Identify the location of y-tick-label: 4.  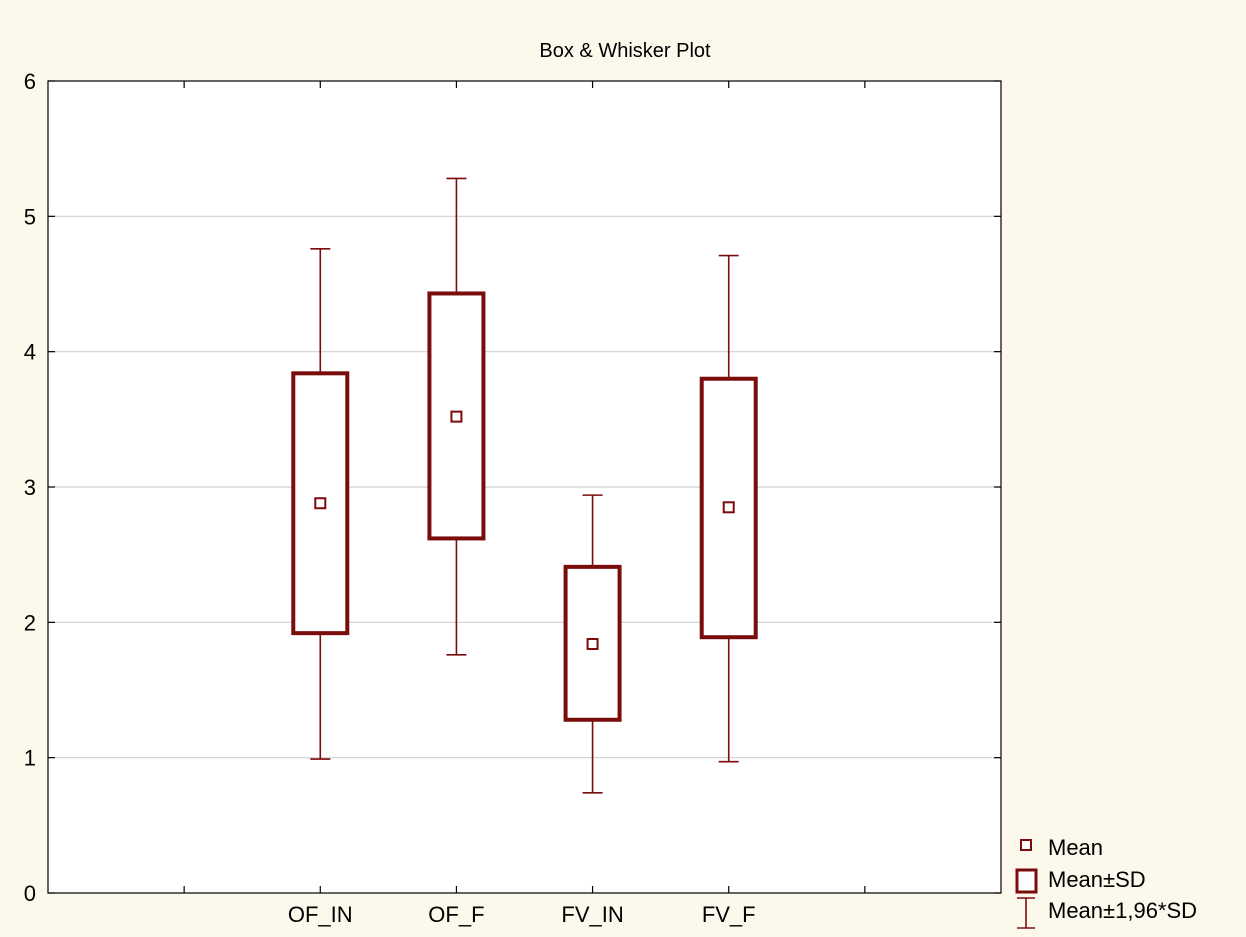
(30, 352).